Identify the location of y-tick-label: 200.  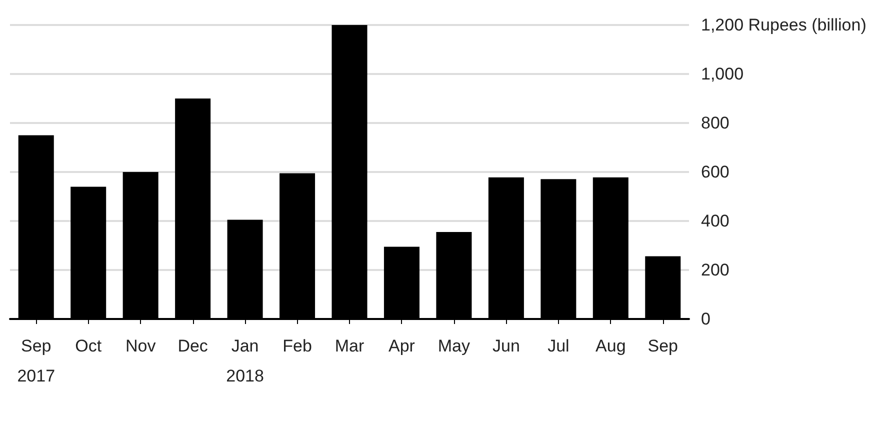
(715, 270).